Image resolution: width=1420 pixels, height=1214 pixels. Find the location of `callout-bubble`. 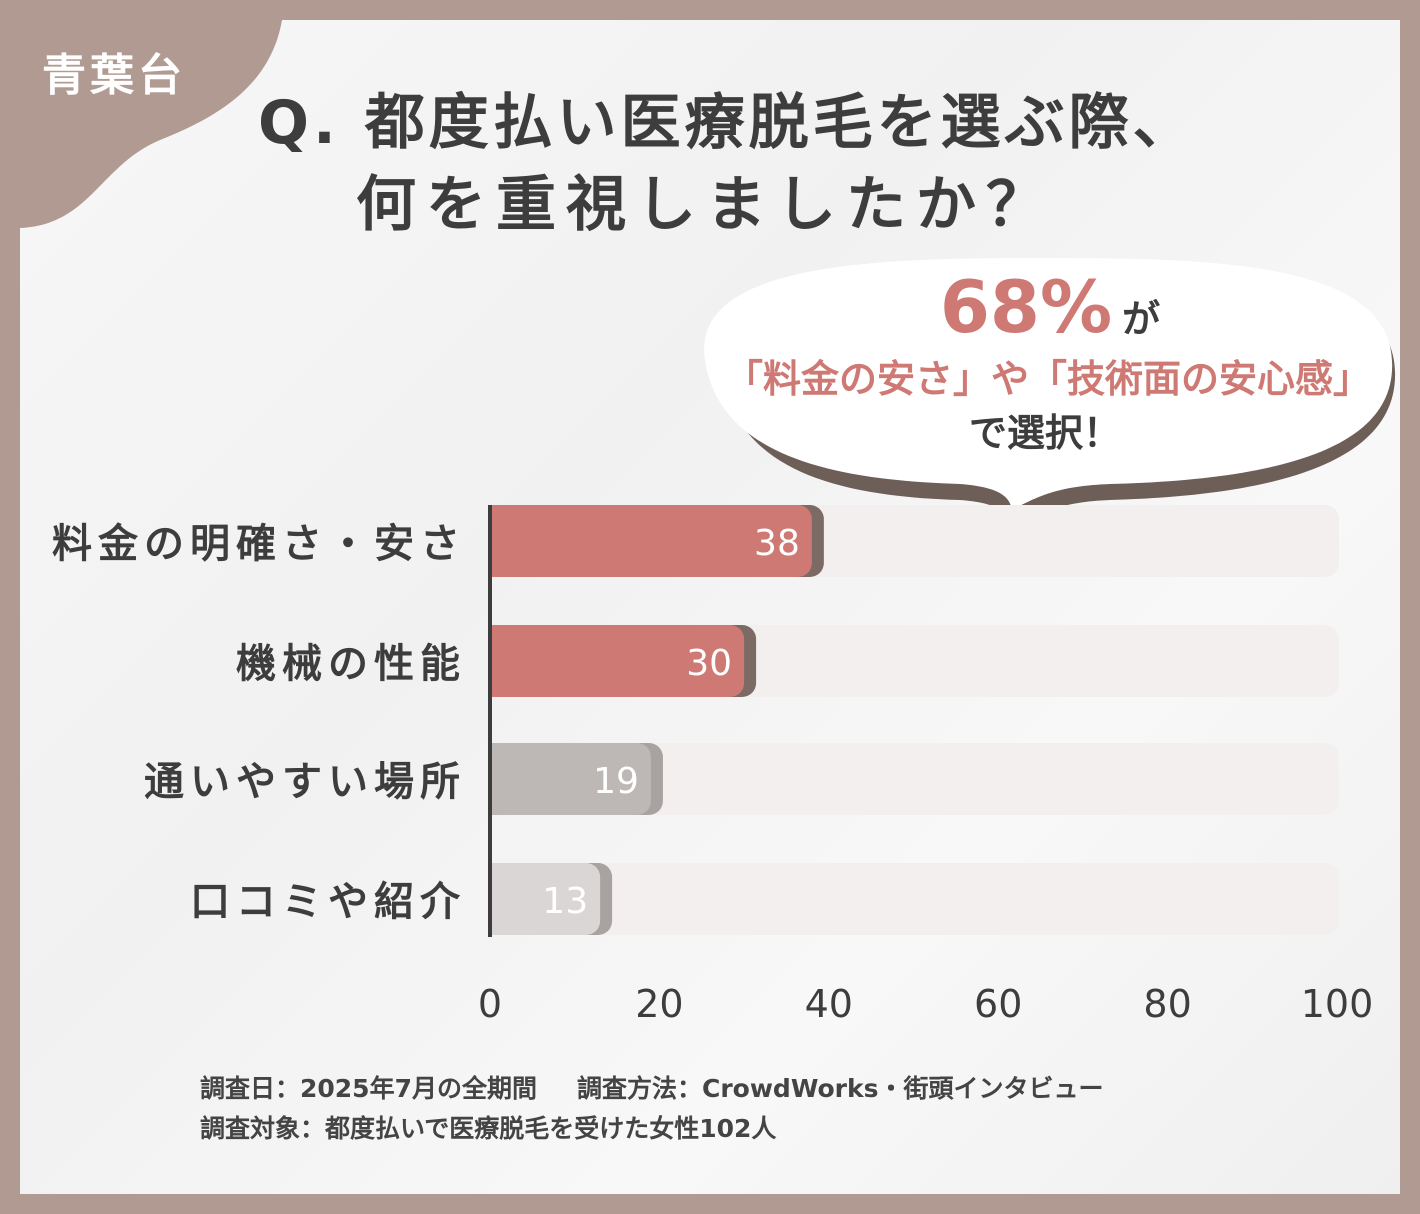

callout-bubble is located at coordinates (1050, 405).